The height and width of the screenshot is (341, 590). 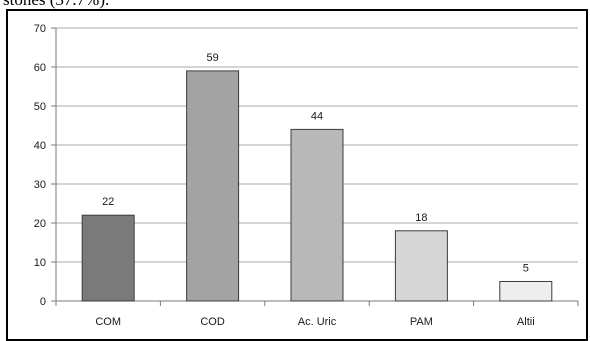 What do you see at coordinates (56, 4) in the screenshot?
I see `caption-text-fragment: stones (37.7%).` at bounding box center [56, 4].